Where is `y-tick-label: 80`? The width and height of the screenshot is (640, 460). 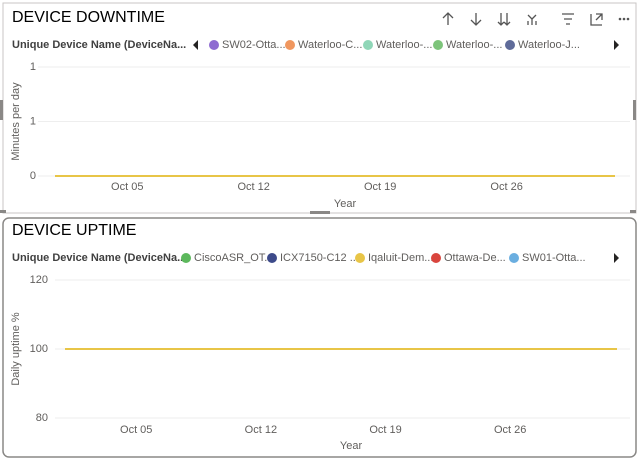 y-tick-label: 80 is located at coordinates (42, 418).